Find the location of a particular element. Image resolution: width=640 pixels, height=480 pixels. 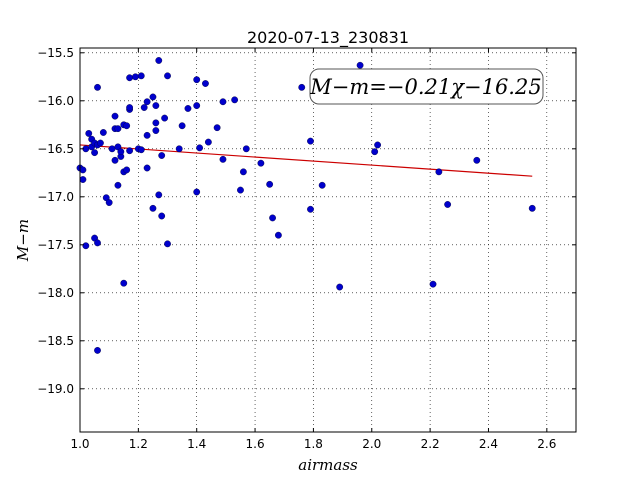

fit-line-layer is located at coordinates (306, 160).